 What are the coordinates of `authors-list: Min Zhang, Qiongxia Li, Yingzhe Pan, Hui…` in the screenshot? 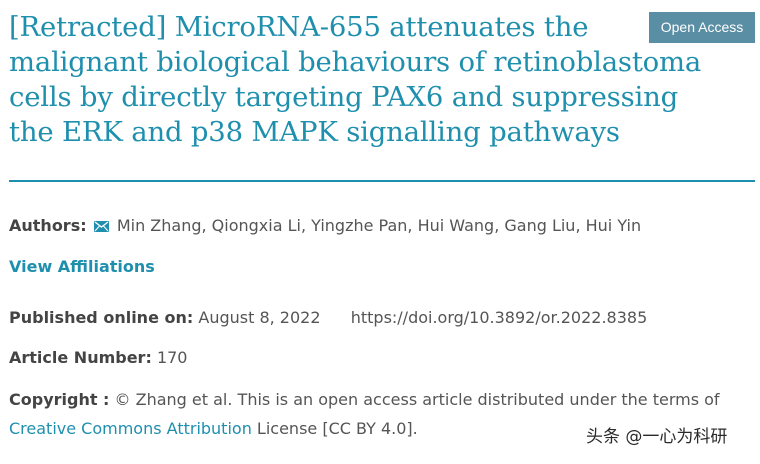 It's located at (379, 225).